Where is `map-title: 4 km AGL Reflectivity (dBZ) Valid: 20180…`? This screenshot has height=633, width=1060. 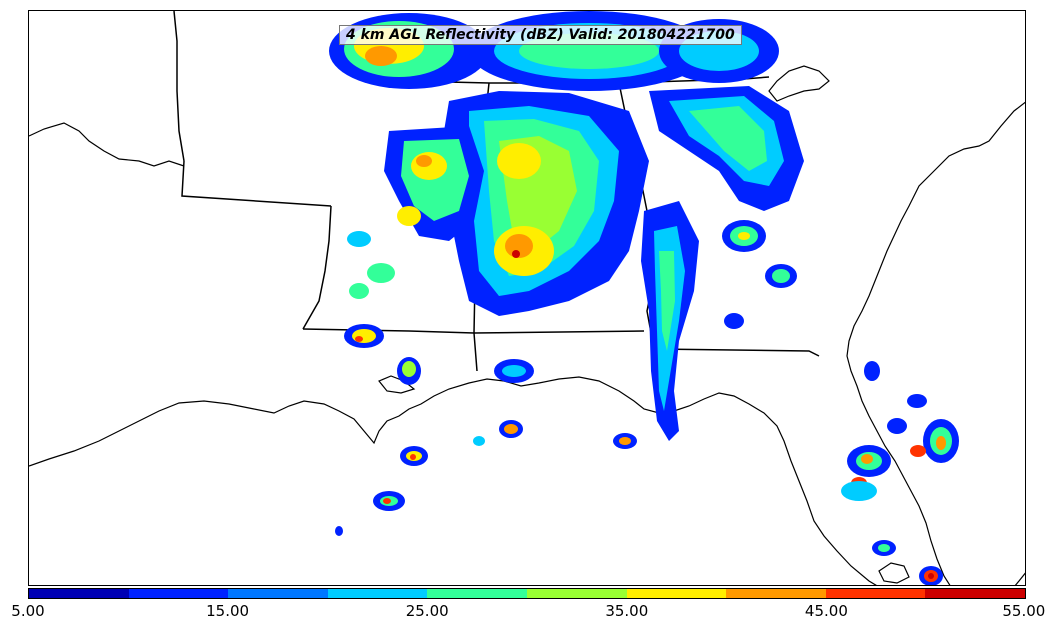 map-title: 4 km AGL Reflectivity (dBZ) Valid: 20180… is located at coordinates (540, 35).